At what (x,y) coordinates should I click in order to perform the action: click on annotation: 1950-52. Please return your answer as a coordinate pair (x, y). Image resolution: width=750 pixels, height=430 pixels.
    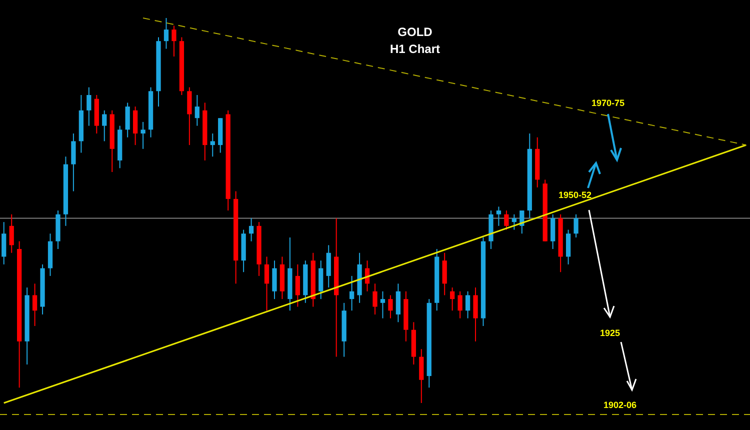
    Looking at the image, I should click on (575, 195).